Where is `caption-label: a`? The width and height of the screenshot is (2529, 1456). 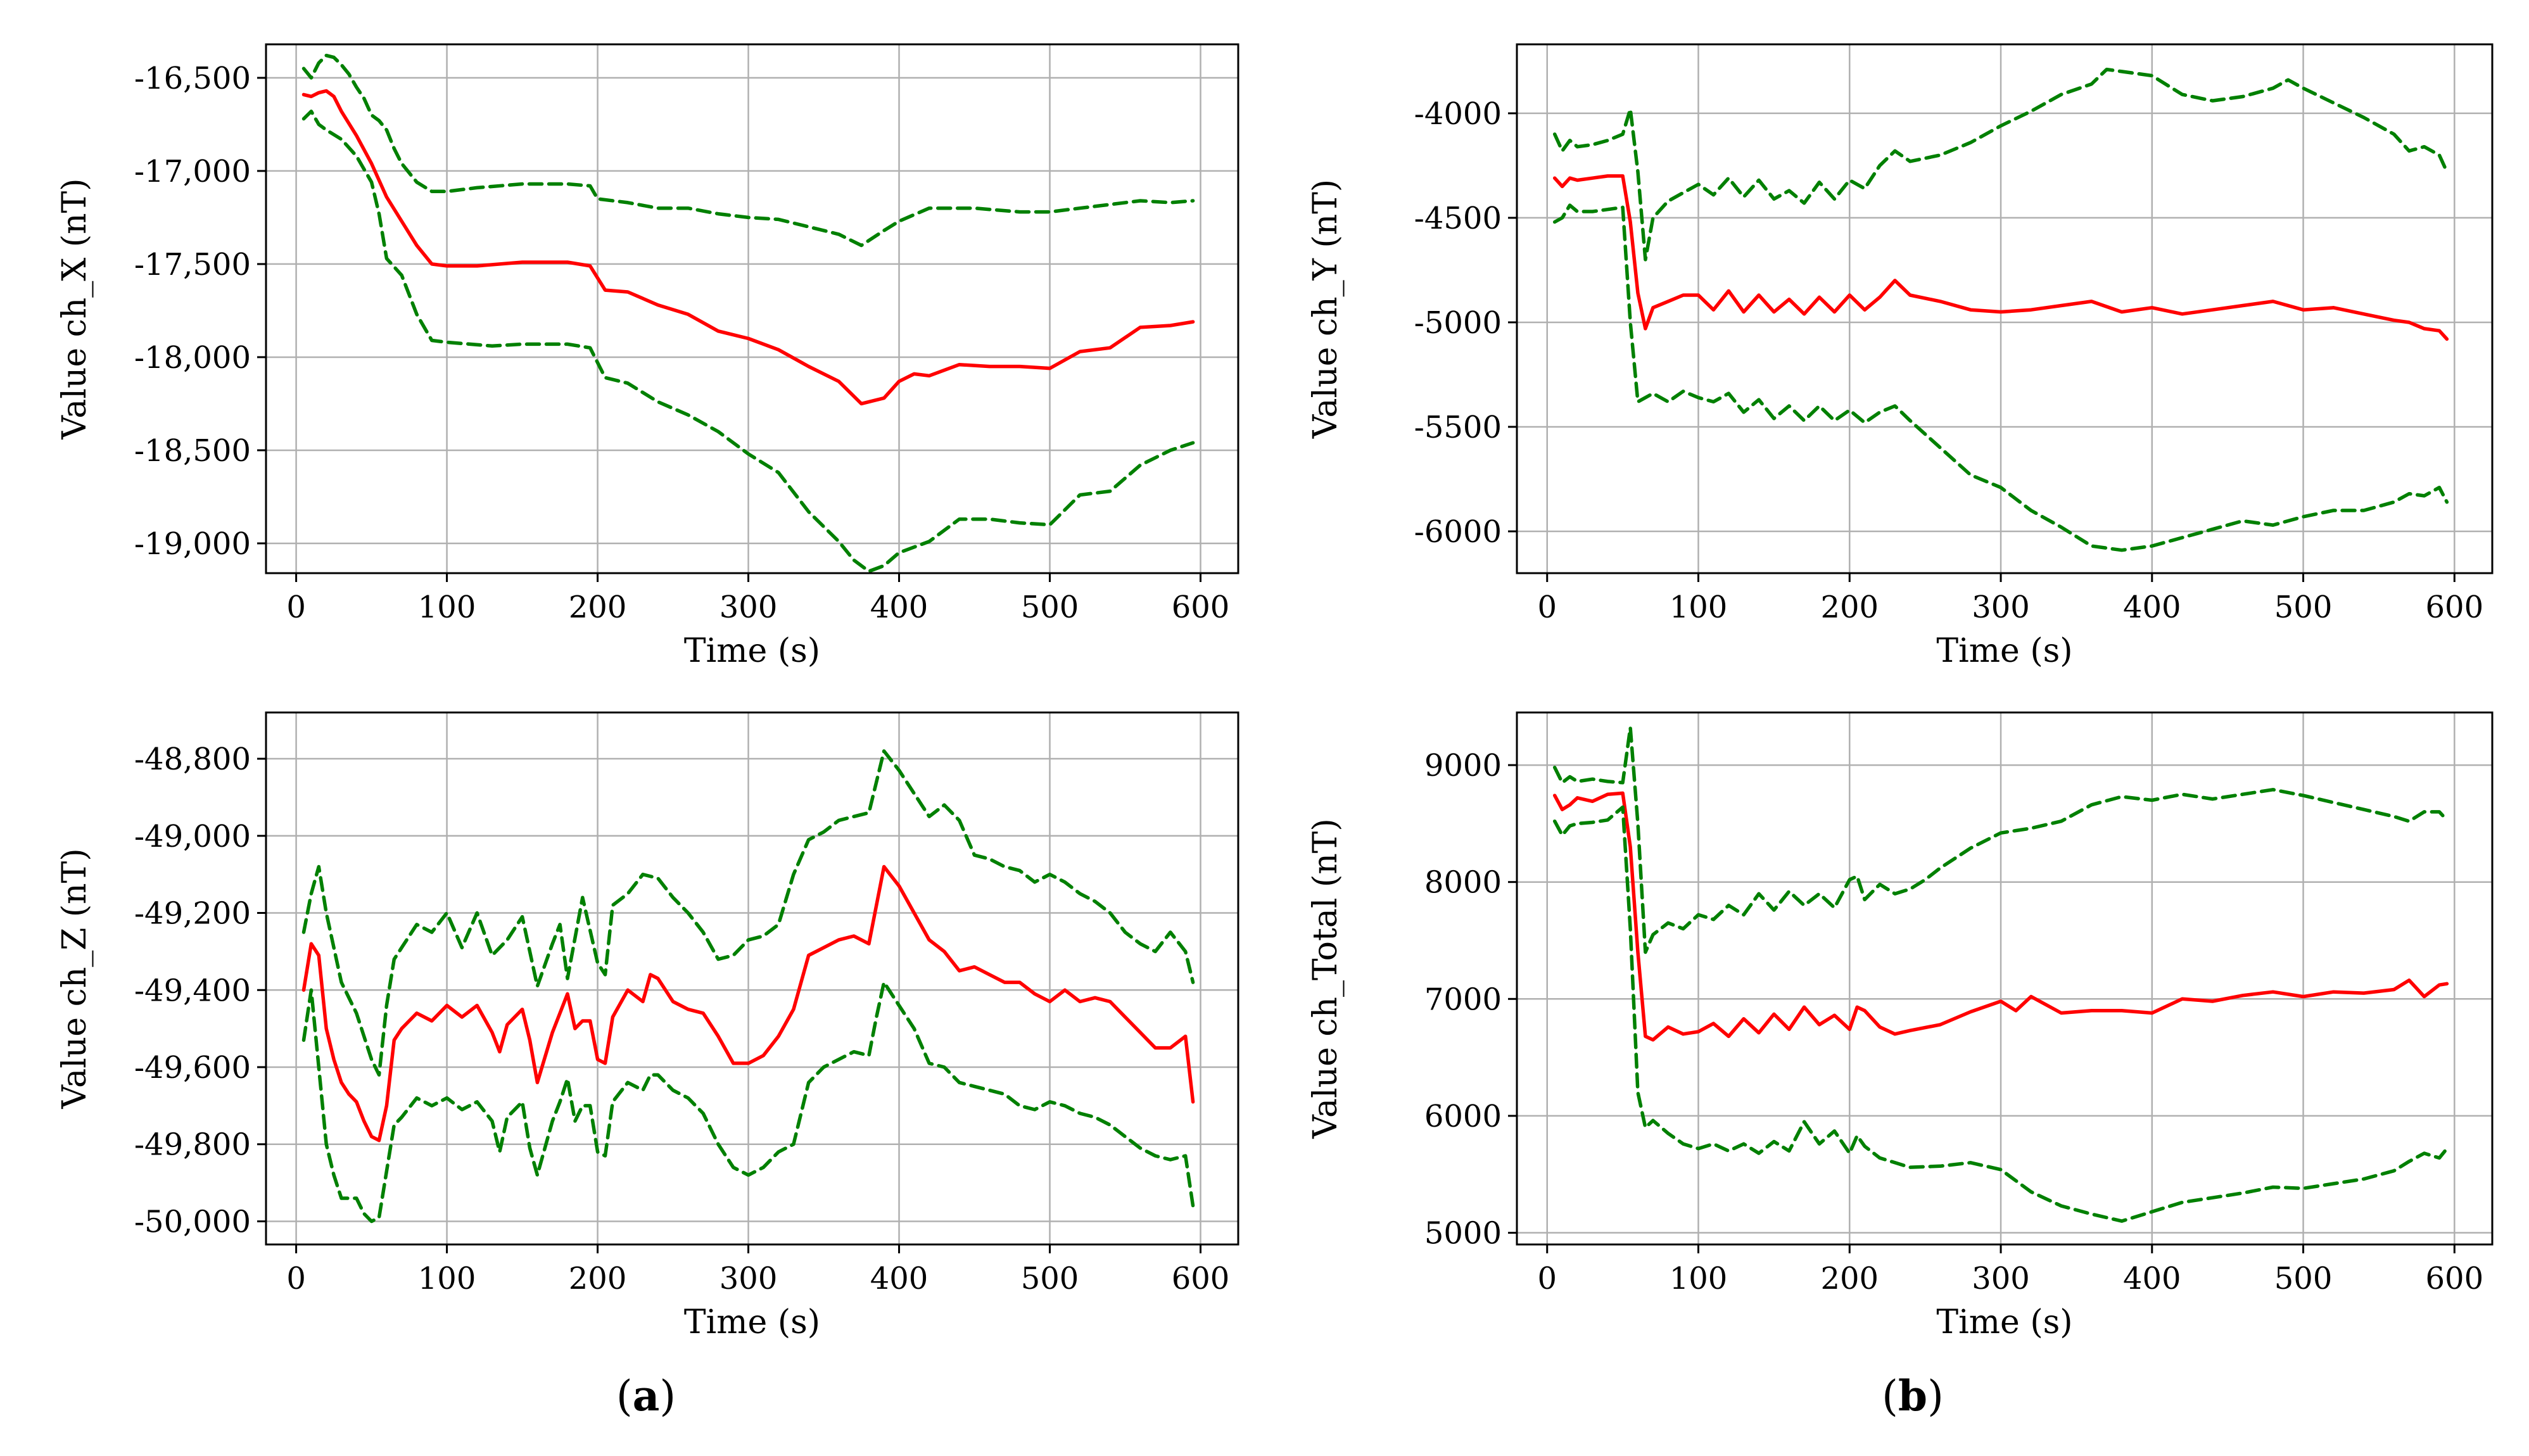
caption-label: a is located at coordinates (646, 1396).